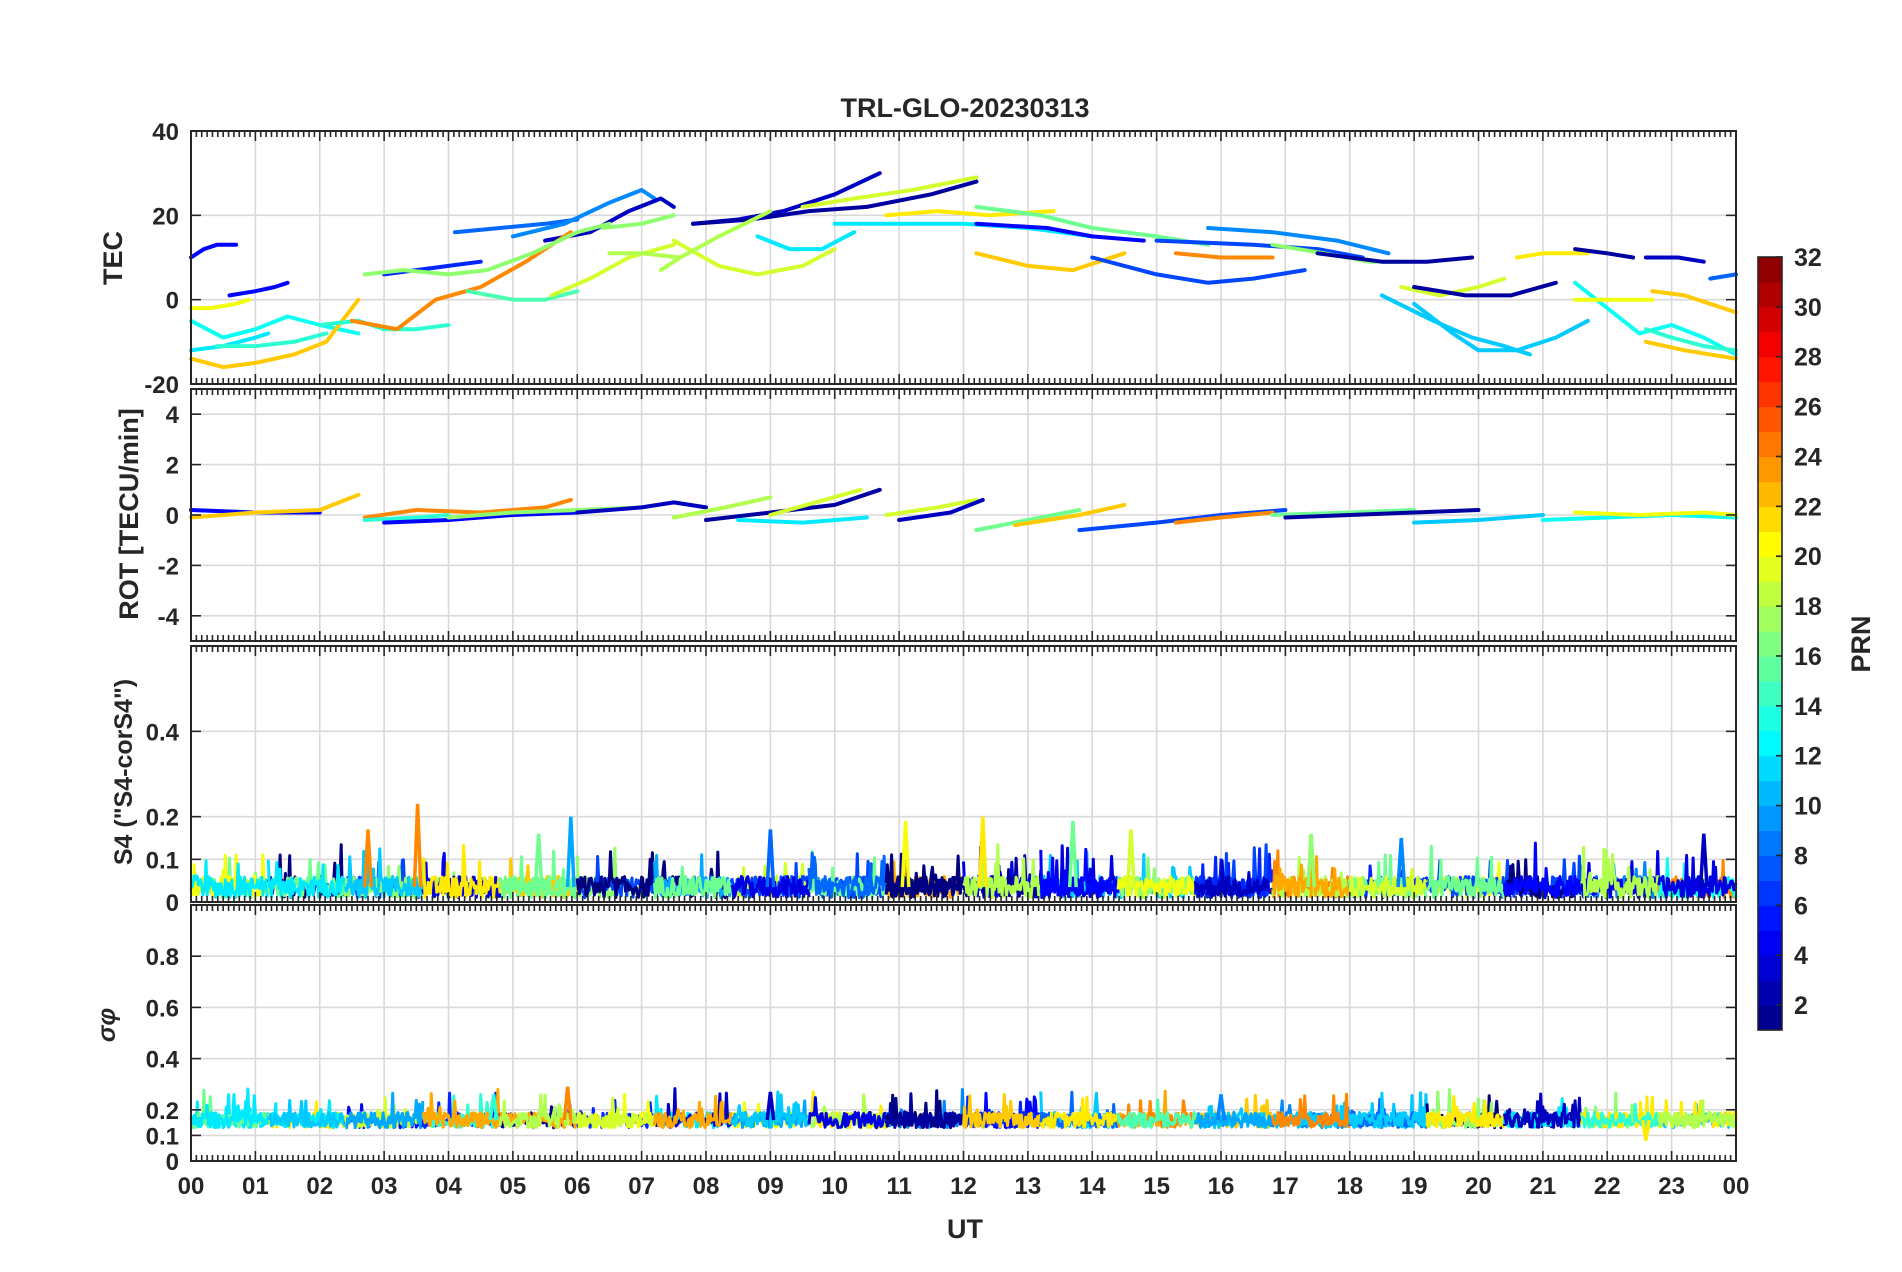 The height and width of the screenshot is (1272, 1902). What do you see at coordinates (1349, 1186) in the screenshot?
I see `x-tick-label: 18` at bounding box center [1349, 1186].